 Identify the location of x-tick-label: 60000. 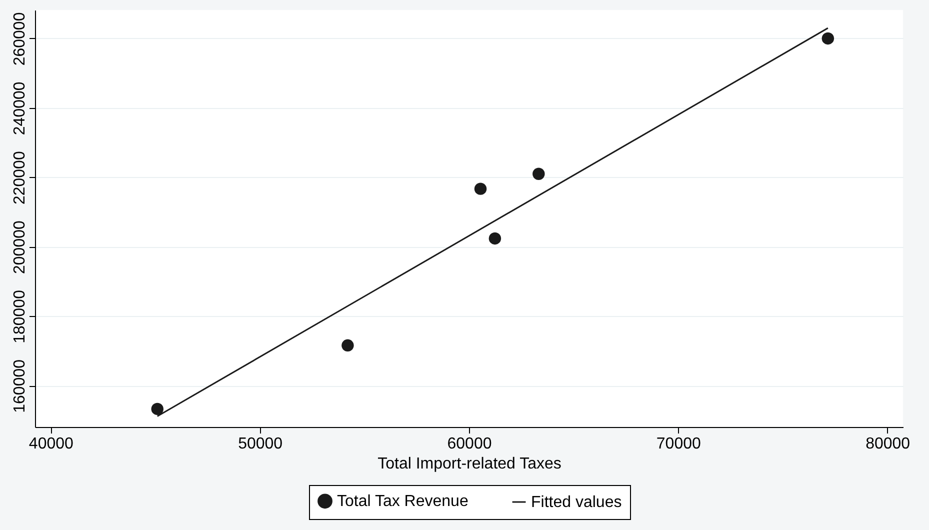
(469, 444).